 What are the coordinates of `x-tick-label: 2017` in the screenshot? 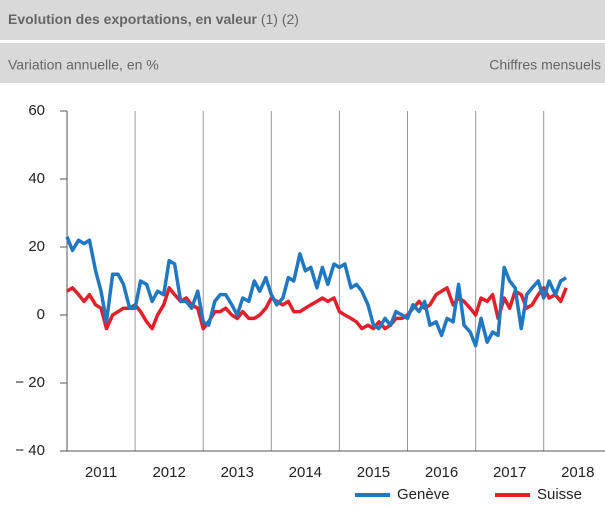 It's located at (509, 472).